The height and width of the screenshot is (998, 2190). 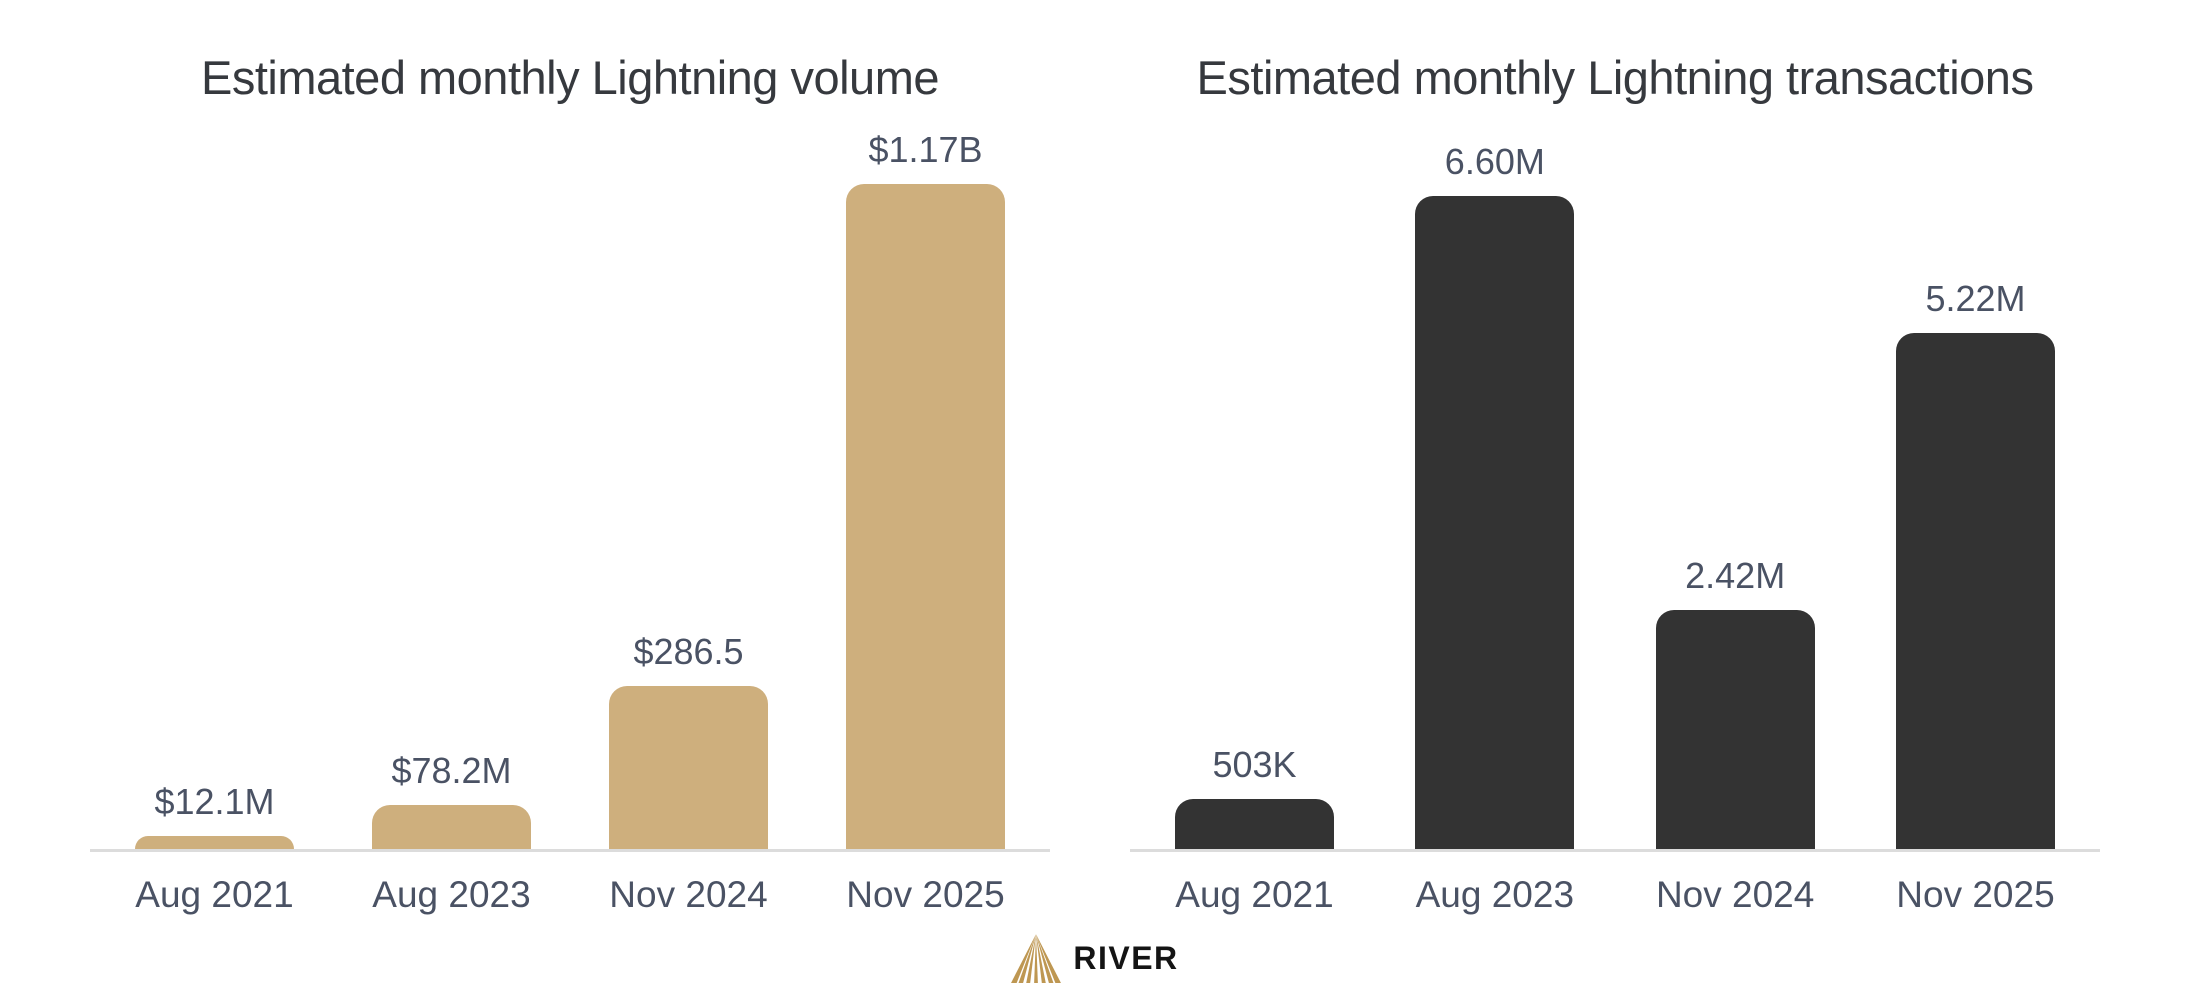 What do you see at coordinates (1735, 576) in the screenshot?
I see `bar-value-label: 2.42M` at bounding box center [1735, 576].